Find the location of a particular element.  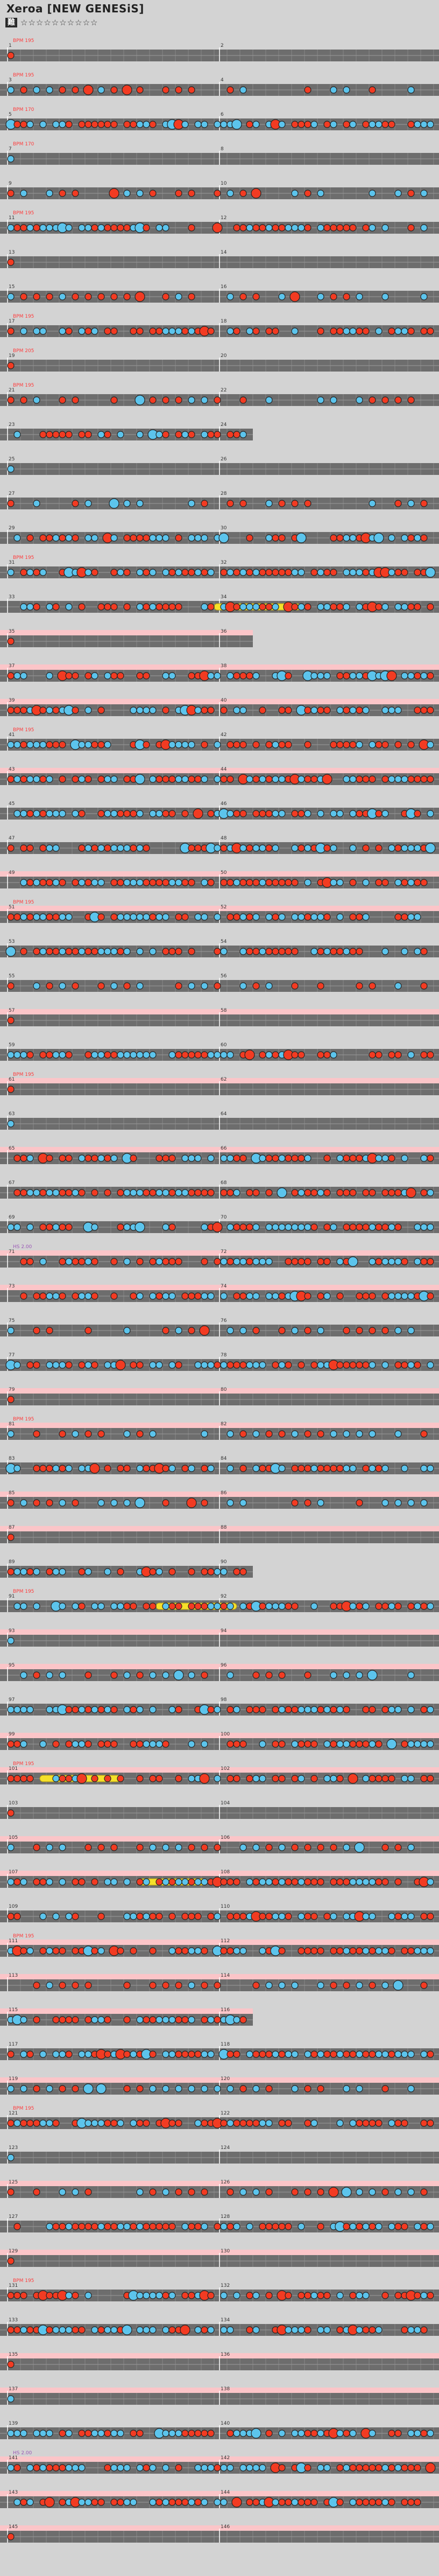

measure-number: 73 is located at coordinates (12, 1286).